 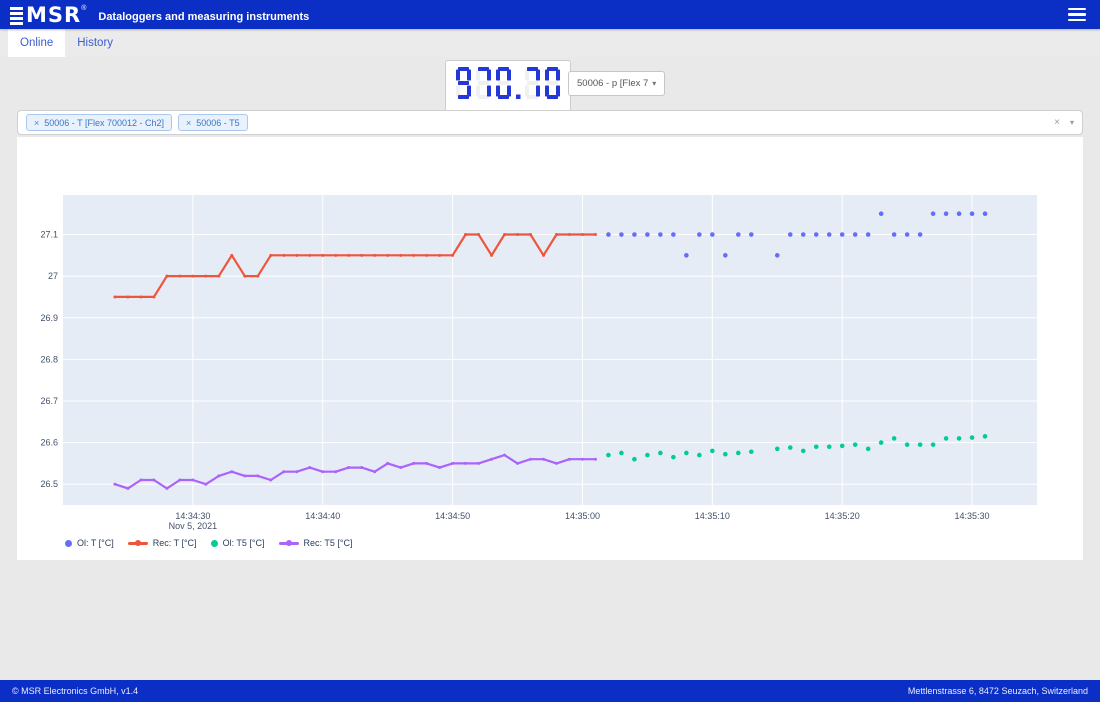 What do you see at coordinates (582, 516) in the screenshot?
I see `svg-text: 14:35:00` at bounding box center [582, 516].